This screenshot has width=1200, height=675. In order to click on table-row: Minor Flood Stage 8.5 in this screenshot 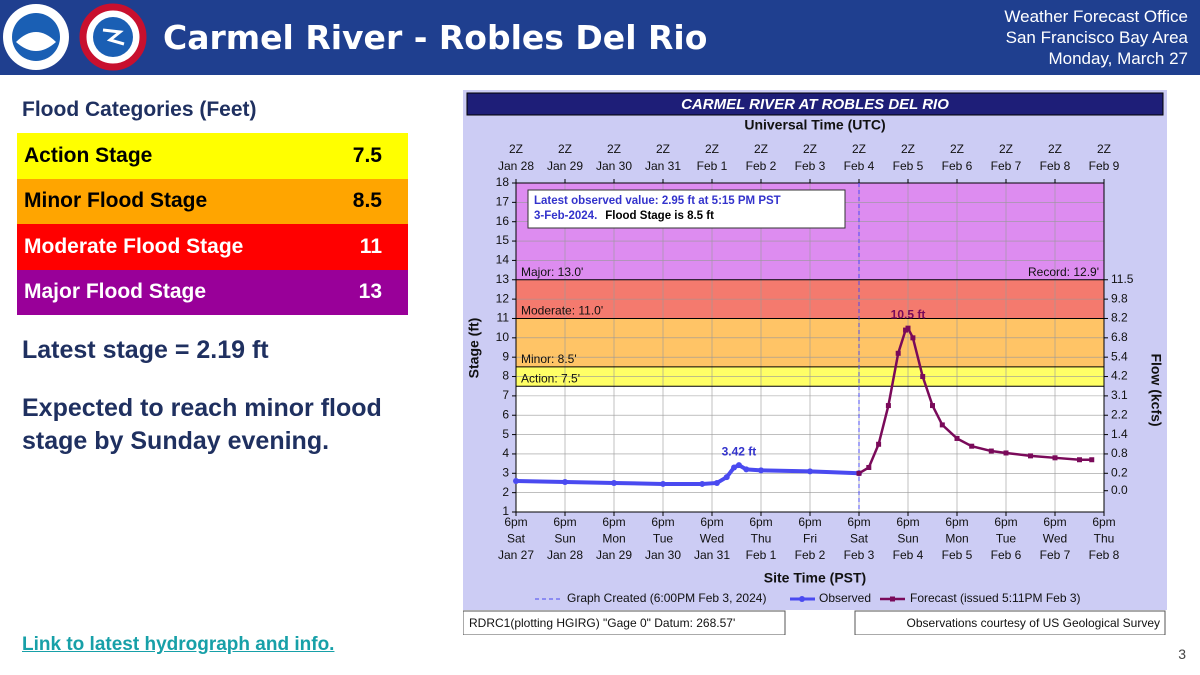, I will do `click(212, 201)`.